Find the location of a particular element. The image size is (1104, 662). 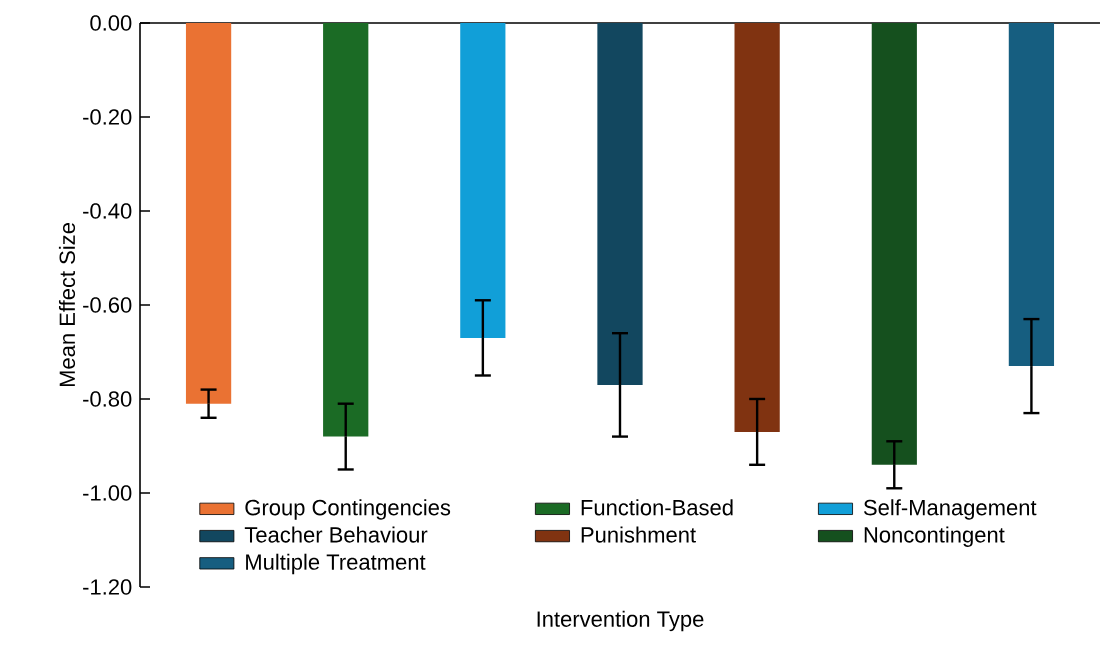

y-tick-label: -0.40 is located at coordinates (107, 211).